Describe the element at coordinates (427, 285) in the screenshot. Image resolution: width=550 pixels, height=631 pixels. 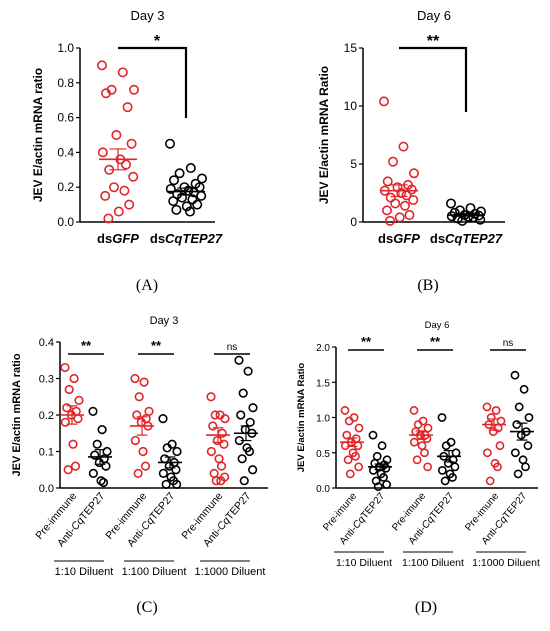
I see `panel-letter: (B)` at that location.